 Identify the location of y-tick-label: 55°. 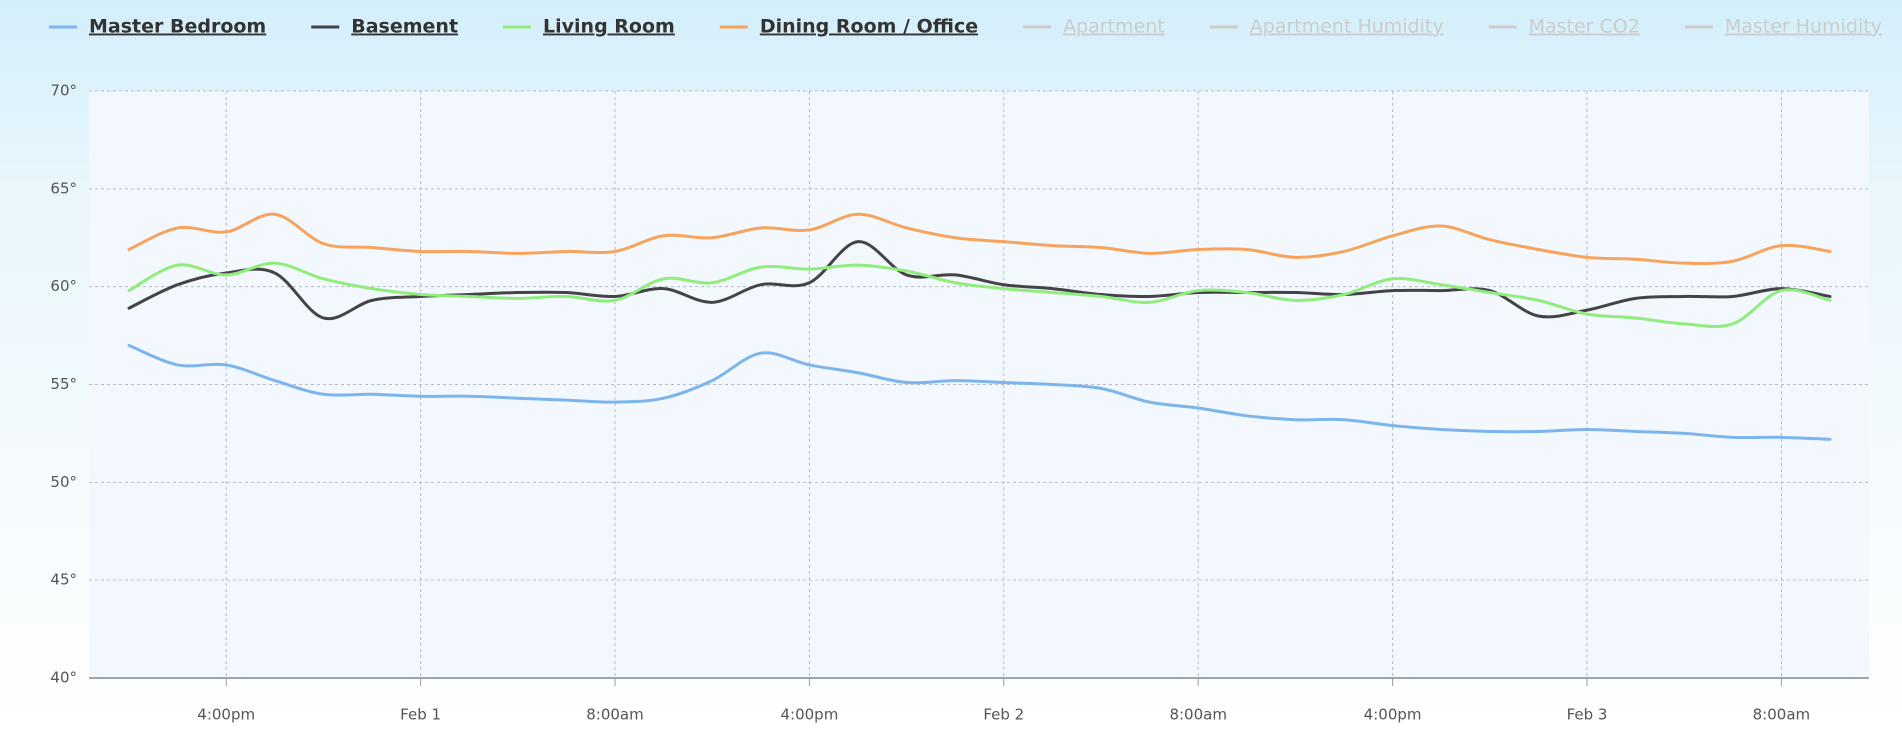
(63, 384).